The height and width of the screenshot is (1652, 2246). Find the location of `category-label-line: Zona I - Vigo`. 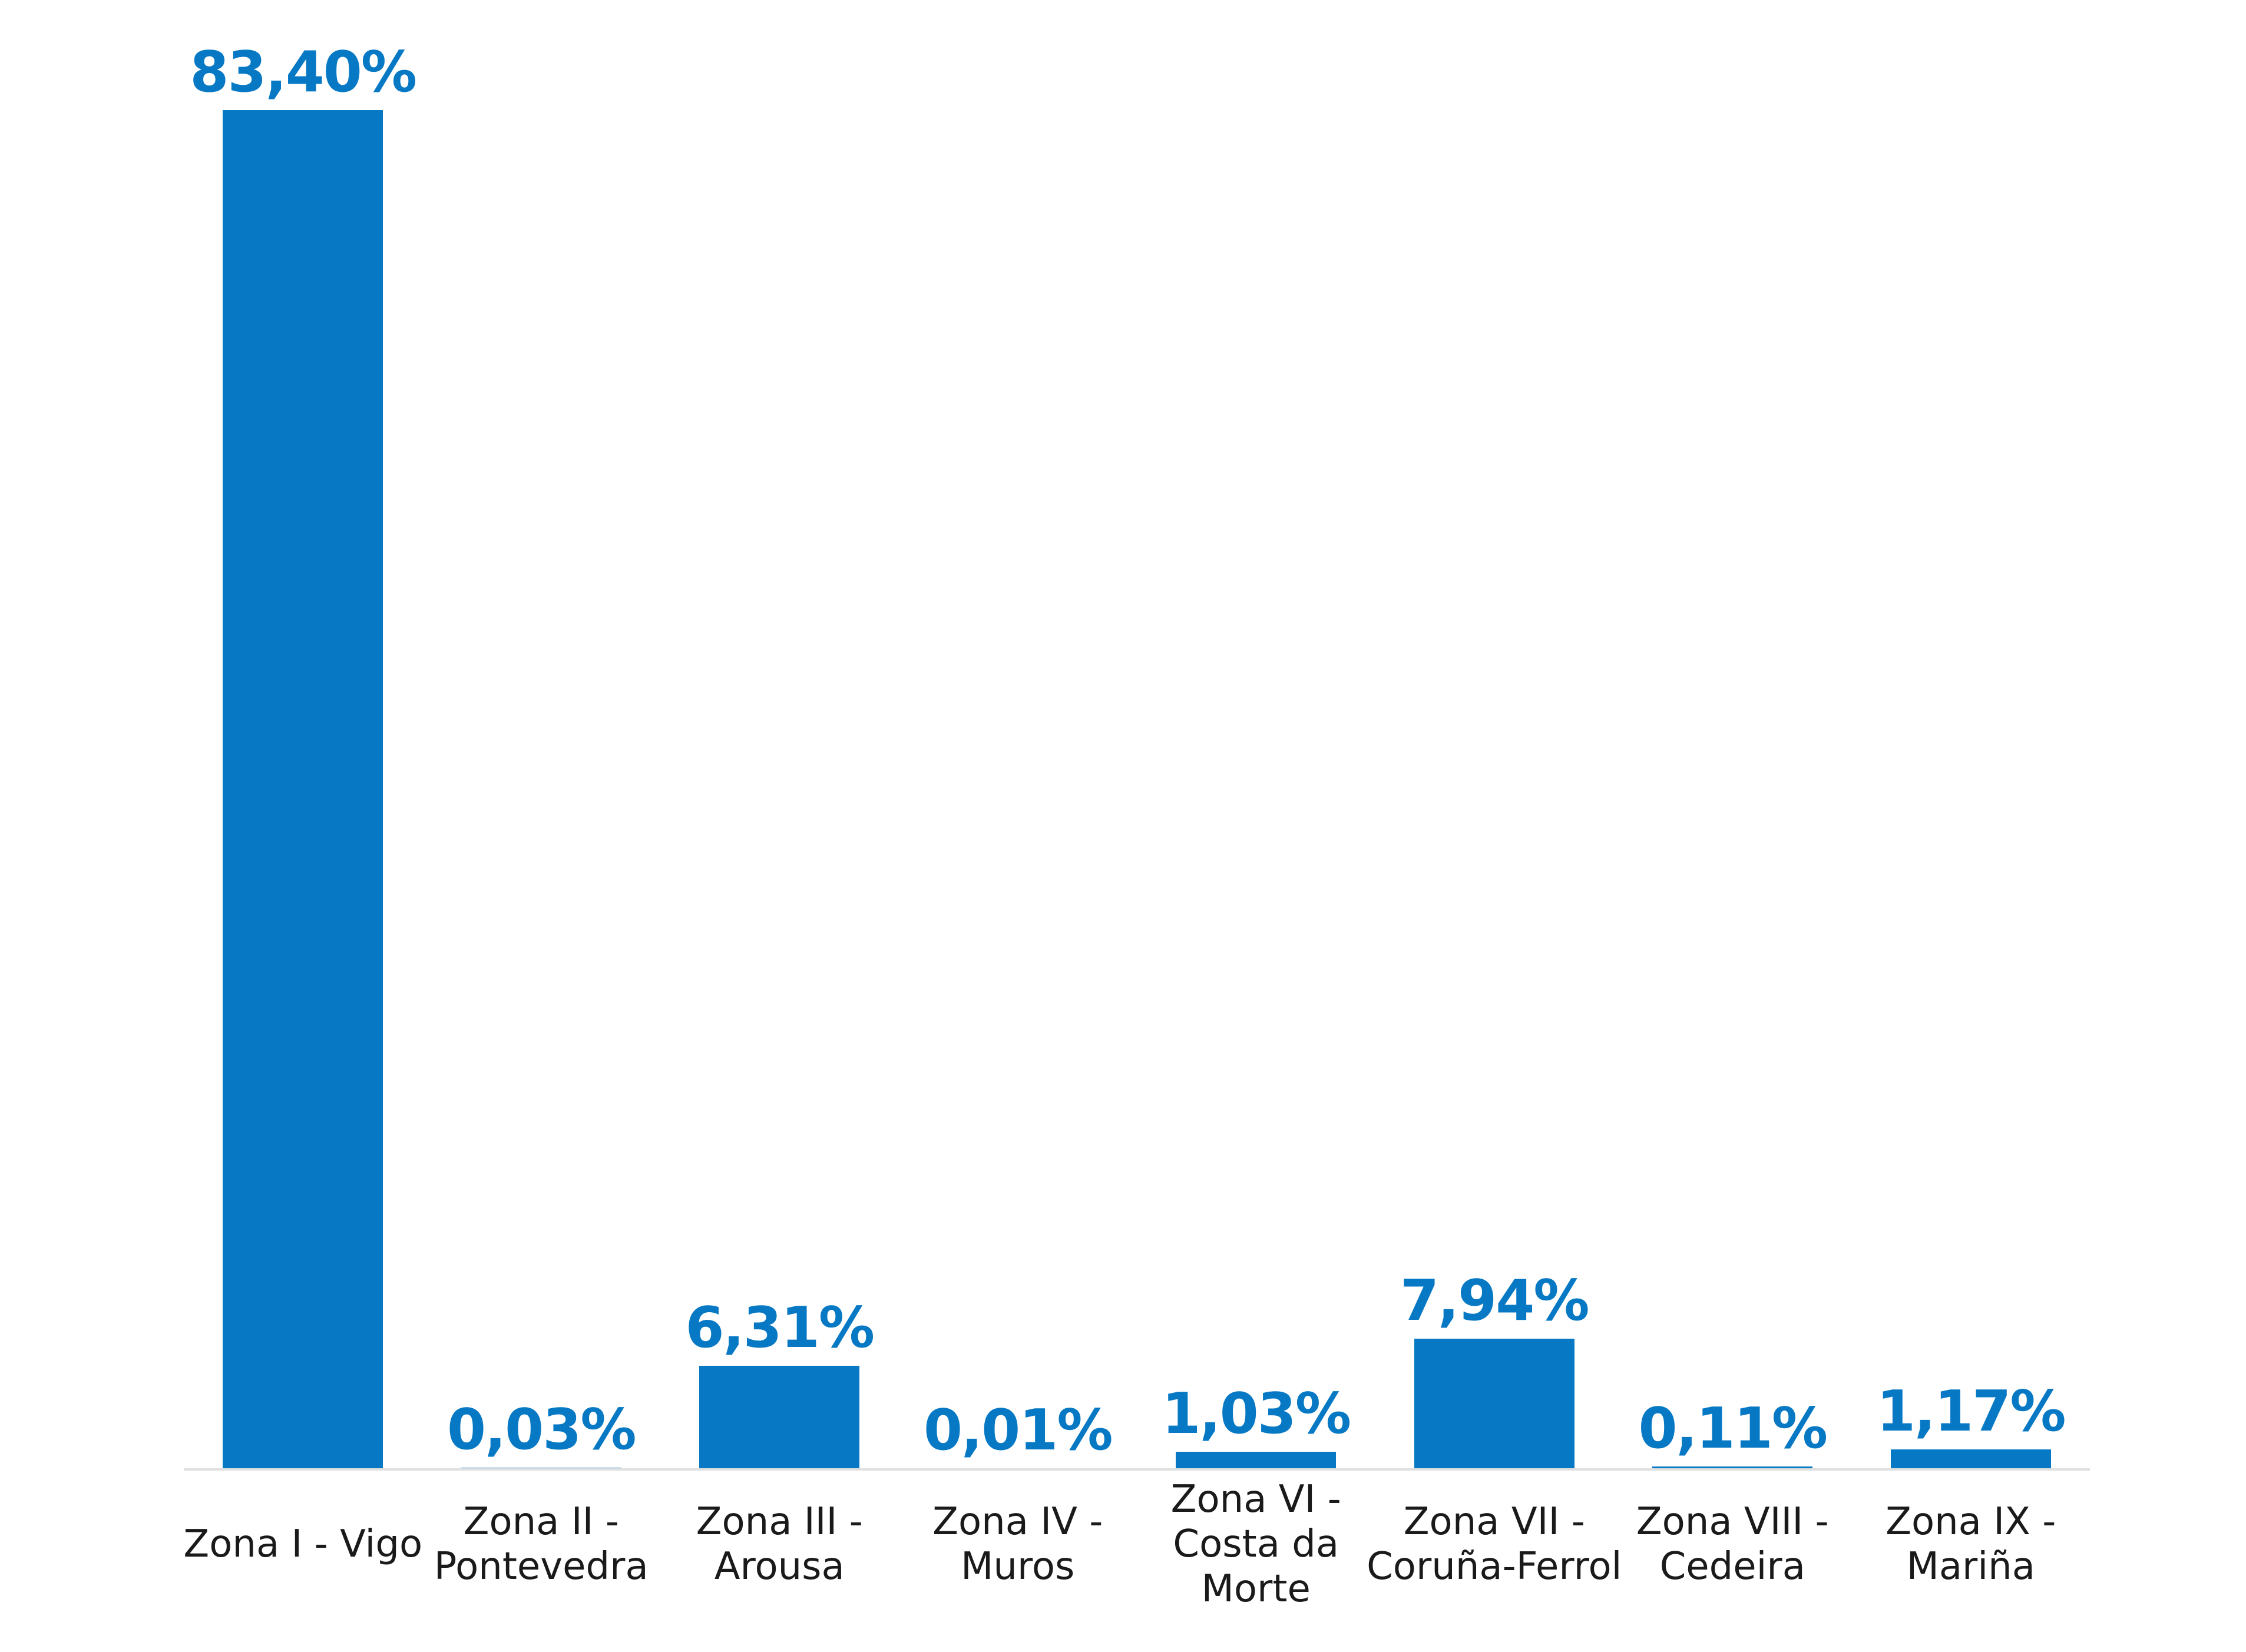

category-label-line: Zona I - Vigo is located at coordinates (303, 1544).